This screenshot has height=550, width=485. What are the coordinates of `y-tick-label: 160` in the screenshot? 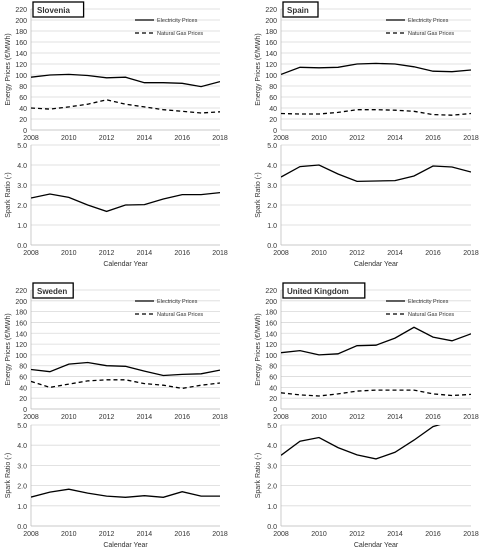 It's located at (271, 43).